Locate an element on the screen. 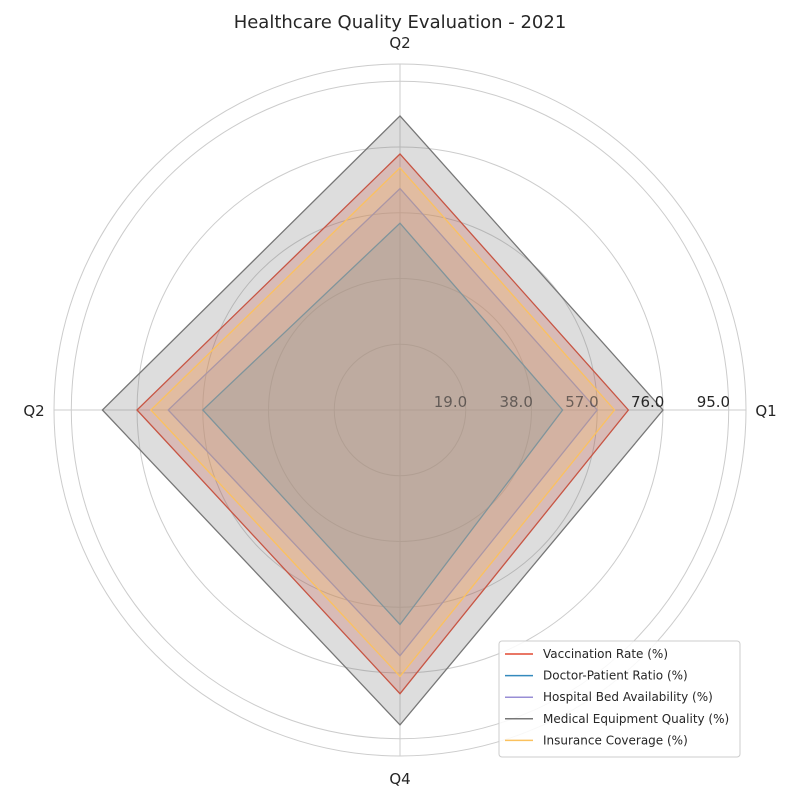 This screenshot has width=800, height=800. legend-label: Medical Equipment Quality (%) is located at coordinates (636, 719).